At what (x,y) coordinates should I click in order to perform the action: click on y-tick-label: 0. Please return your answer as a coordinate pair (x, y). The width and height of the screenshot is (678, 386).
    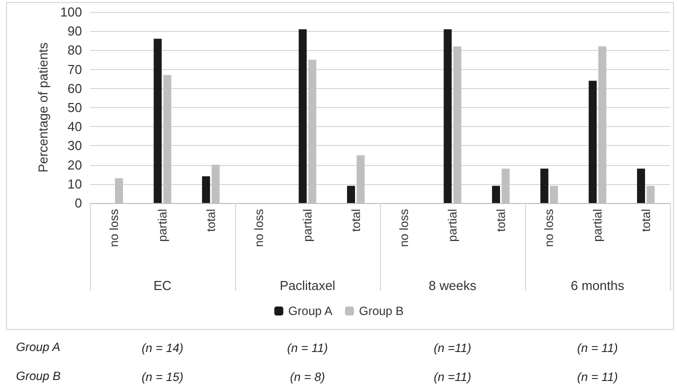
    Looking at the image, I should click on (78, 203).